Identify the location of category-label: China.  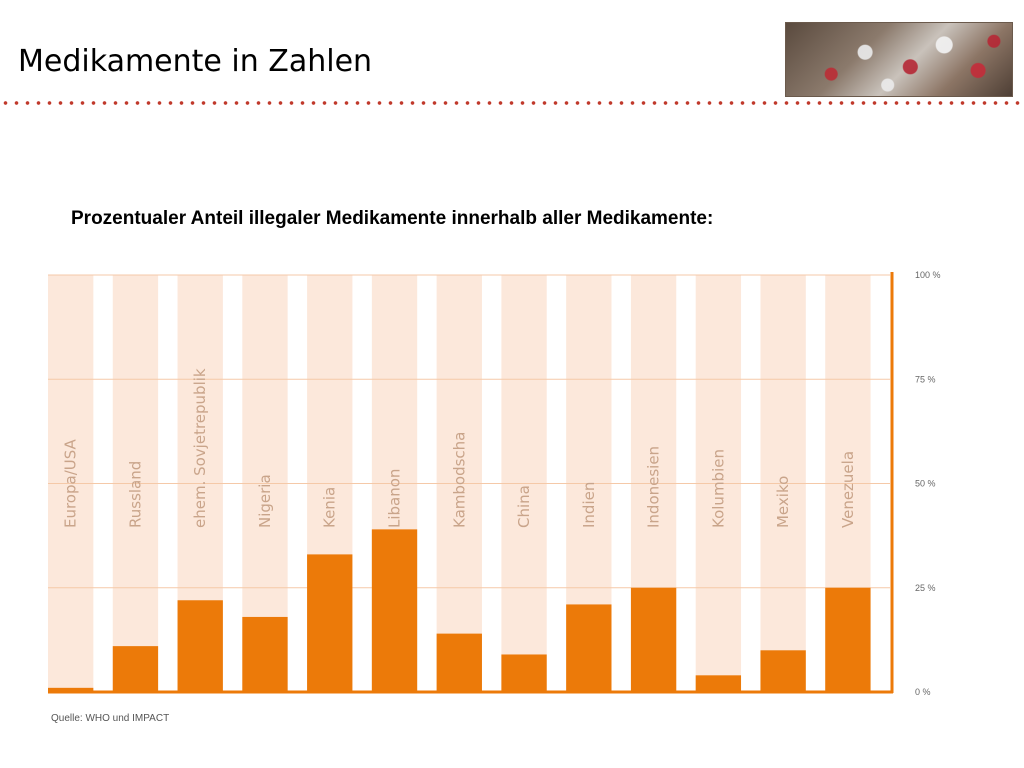
(524, 506).